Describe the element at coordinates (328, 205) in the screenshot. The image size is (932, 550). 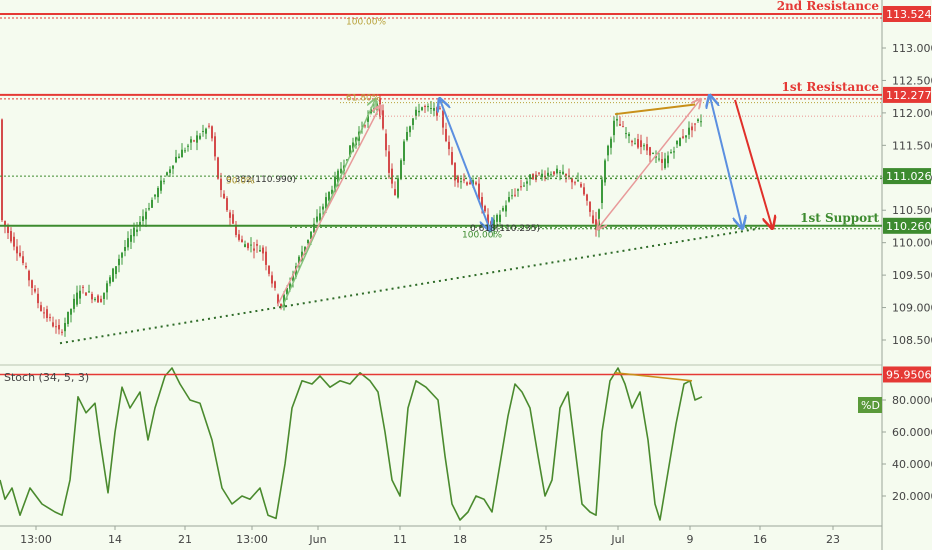
I see `arrow-pink-up` at that location.